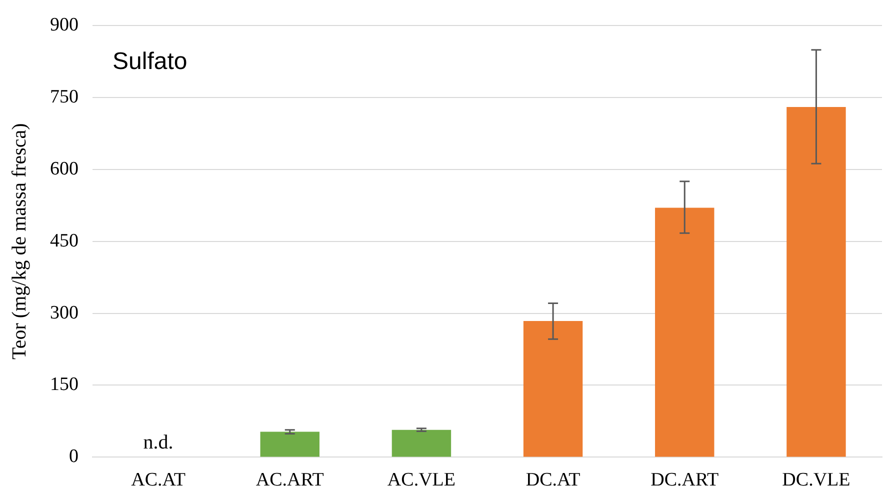 The height and width of the screenshot is (504, 890). I want to click on x-tick-label: AC.VLE, so click(421, 480).